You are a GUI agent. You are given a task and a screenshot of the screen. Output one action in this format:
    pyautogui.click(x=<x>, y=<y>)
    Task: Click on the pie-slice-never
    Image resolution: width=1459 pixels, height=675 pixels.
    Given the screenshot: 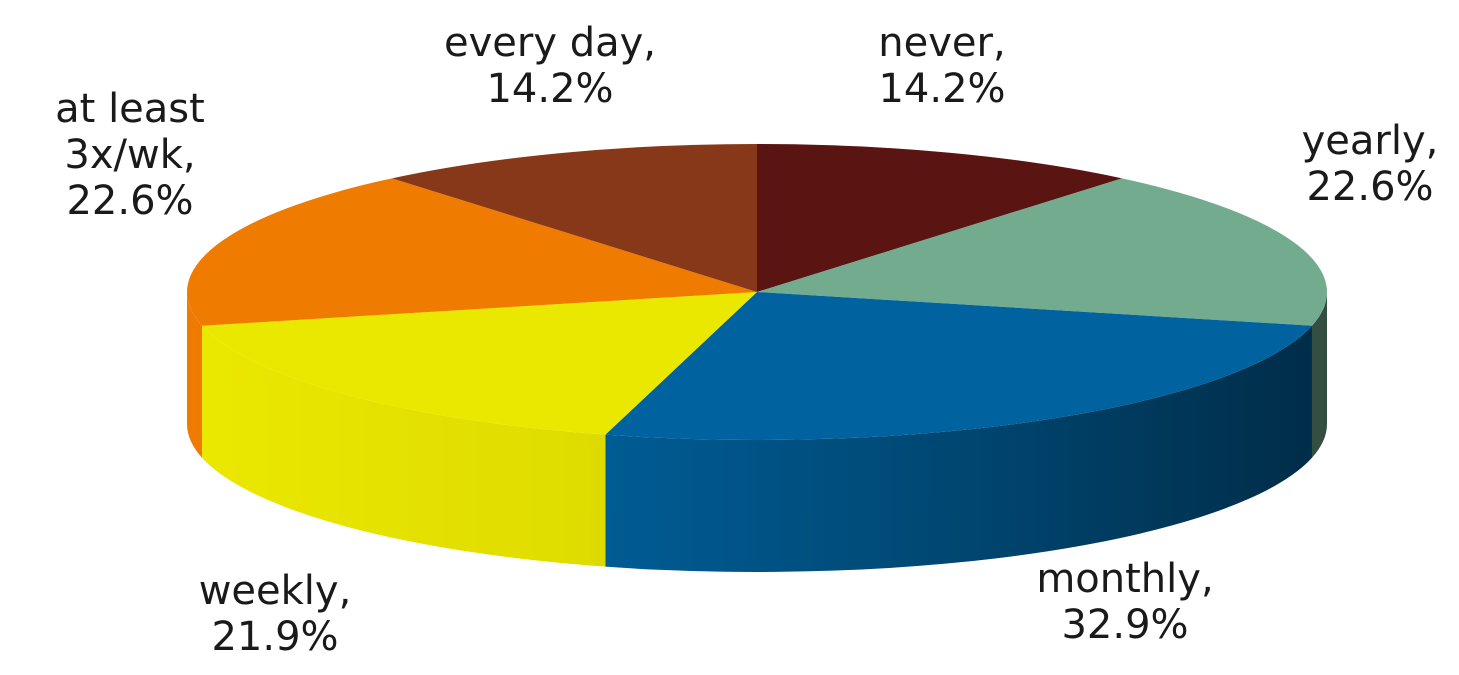 What is the action you would take?
    pyautogui.click(x=939, y=218)
    